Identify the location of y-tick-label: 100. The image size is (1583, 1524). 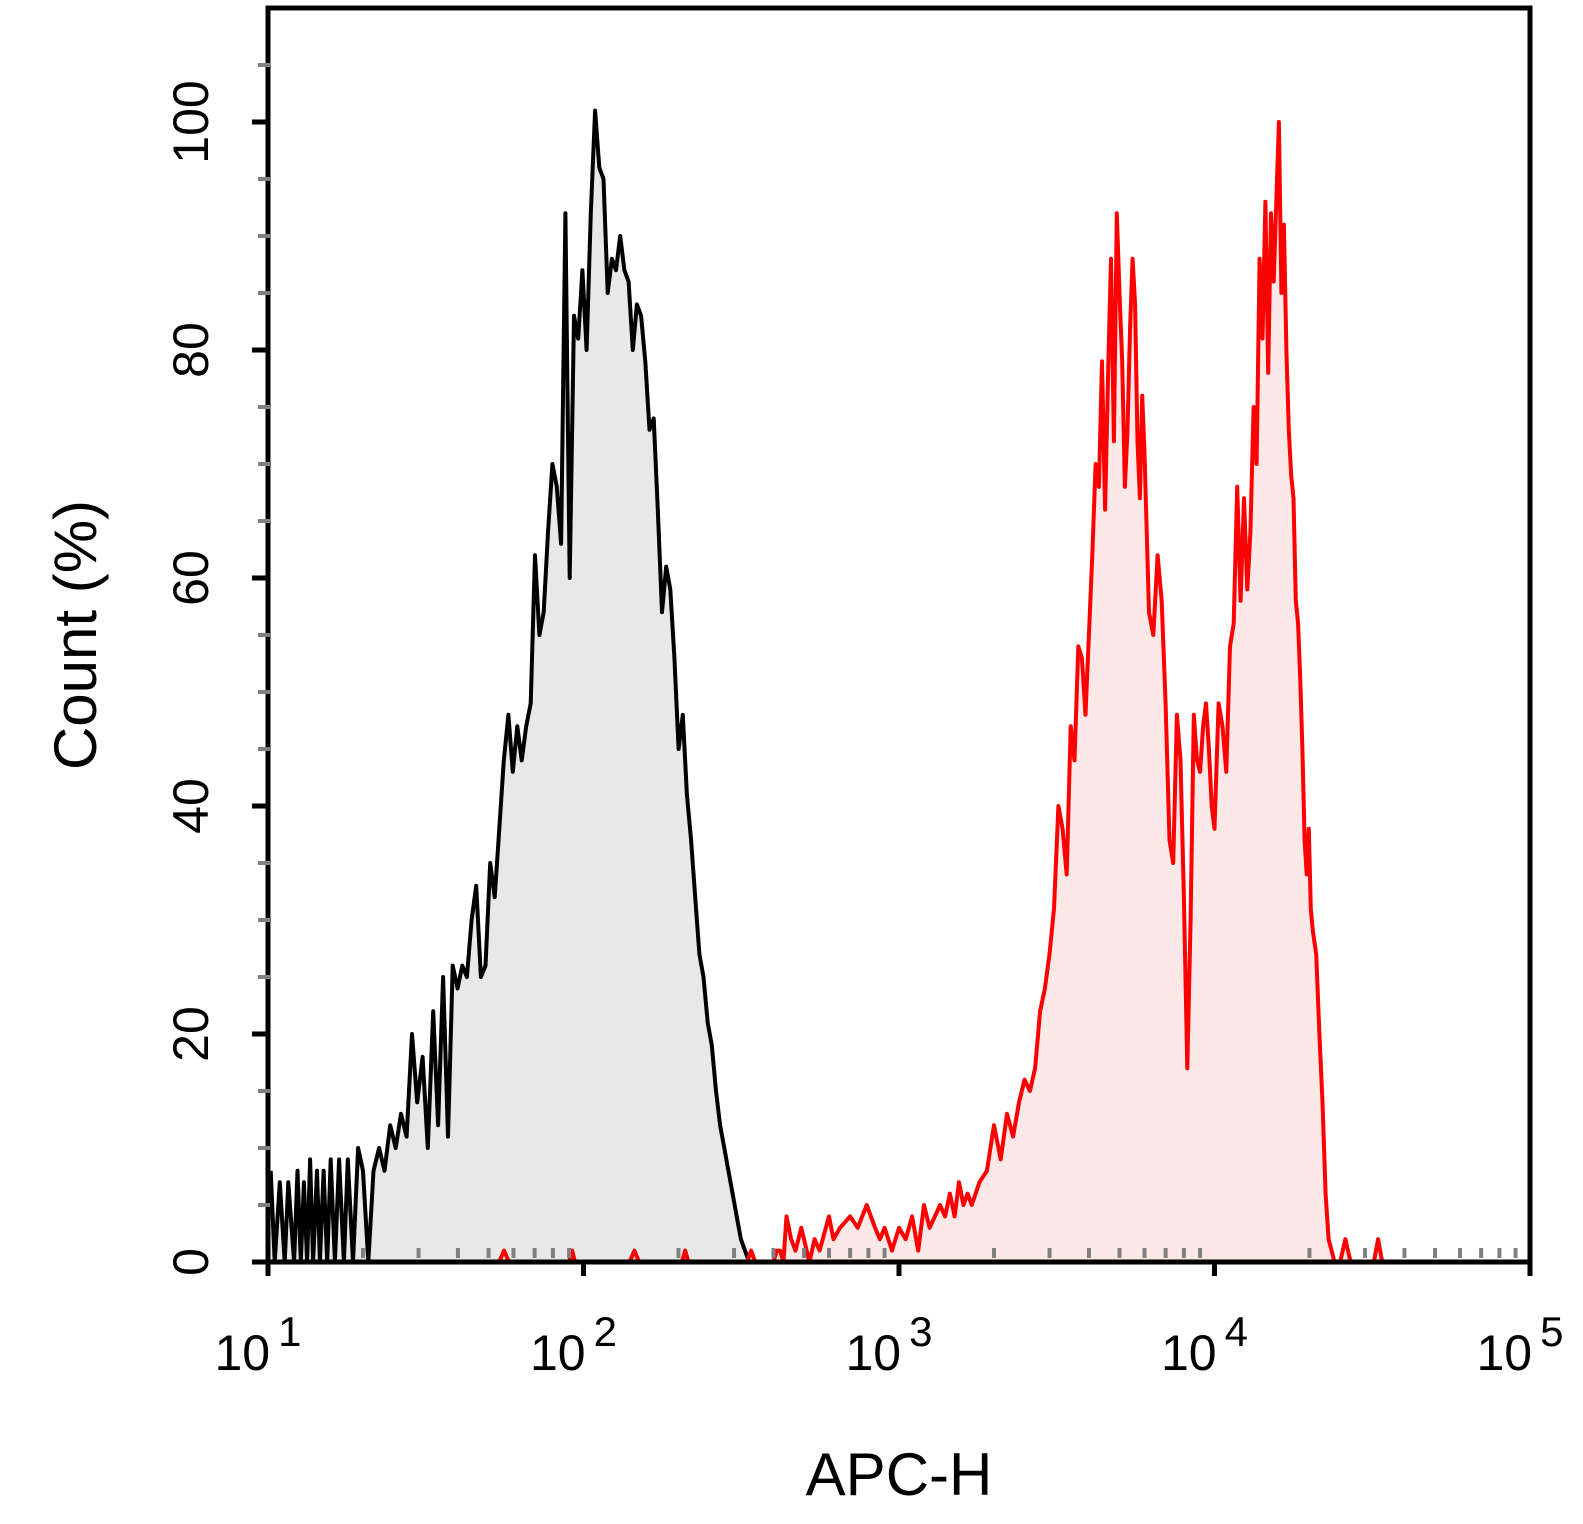
(191, 121).